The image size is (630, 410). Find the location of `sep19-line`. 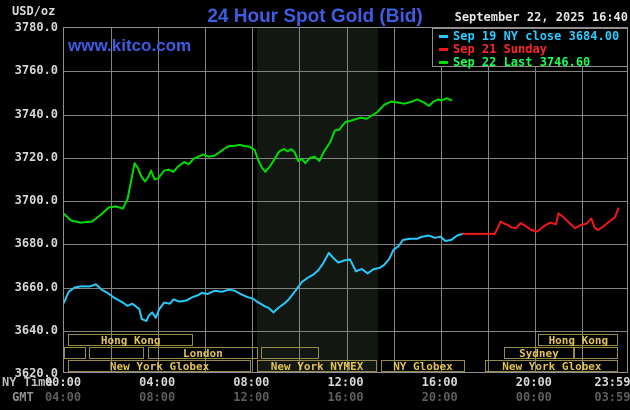

sep19-line is located at coordinates (264, 277).